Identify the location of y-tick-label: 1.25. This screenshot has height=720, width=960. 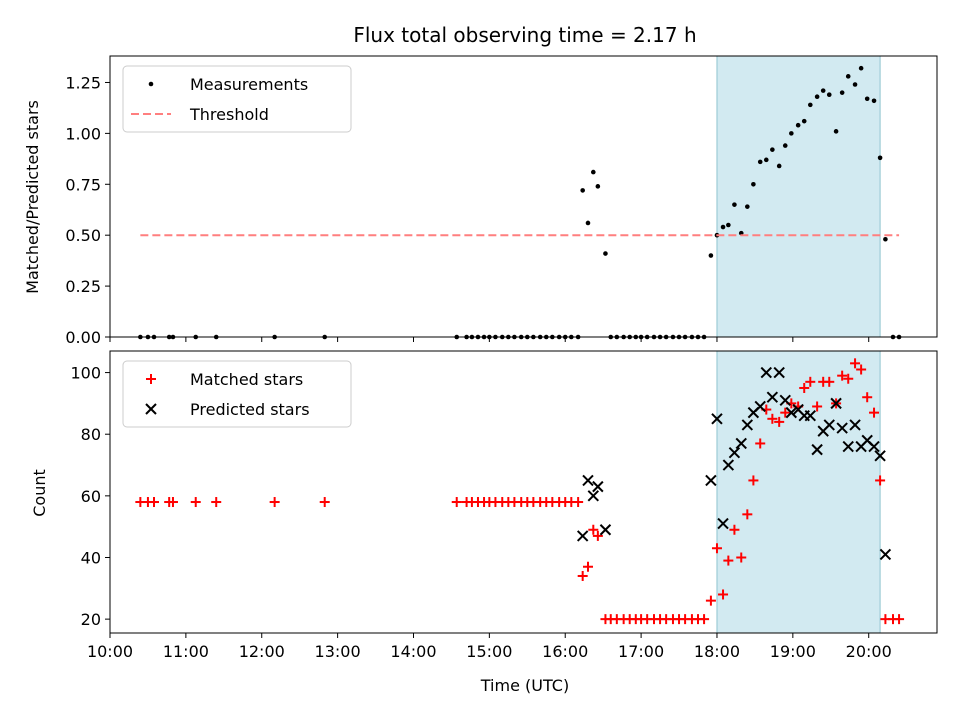
(83, 82).